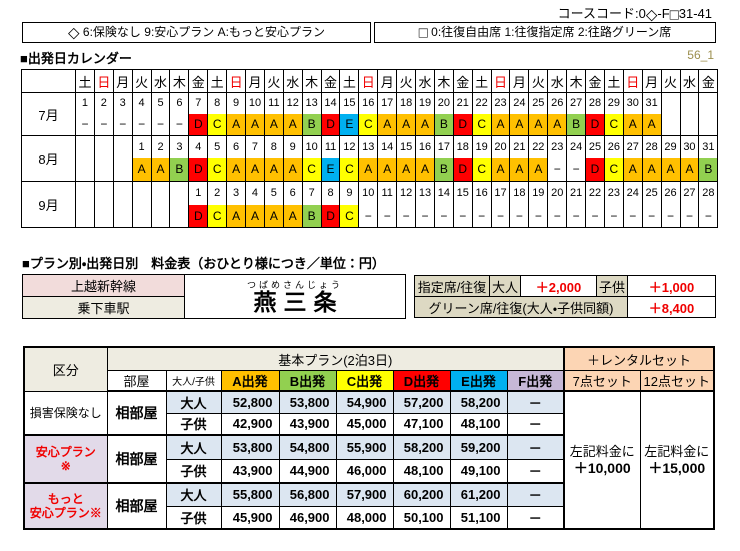 The image size is (740, 551). Describe the element at coordinates (364, 517) in the screenshot. I see `child-price: 48,000` at that location.